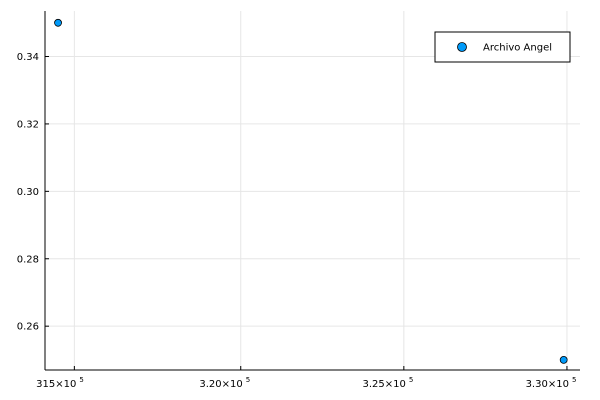 The height and width of the screenshot is (400, 600). I want to click on y-tick-label: 0.30, so click(28, 192).